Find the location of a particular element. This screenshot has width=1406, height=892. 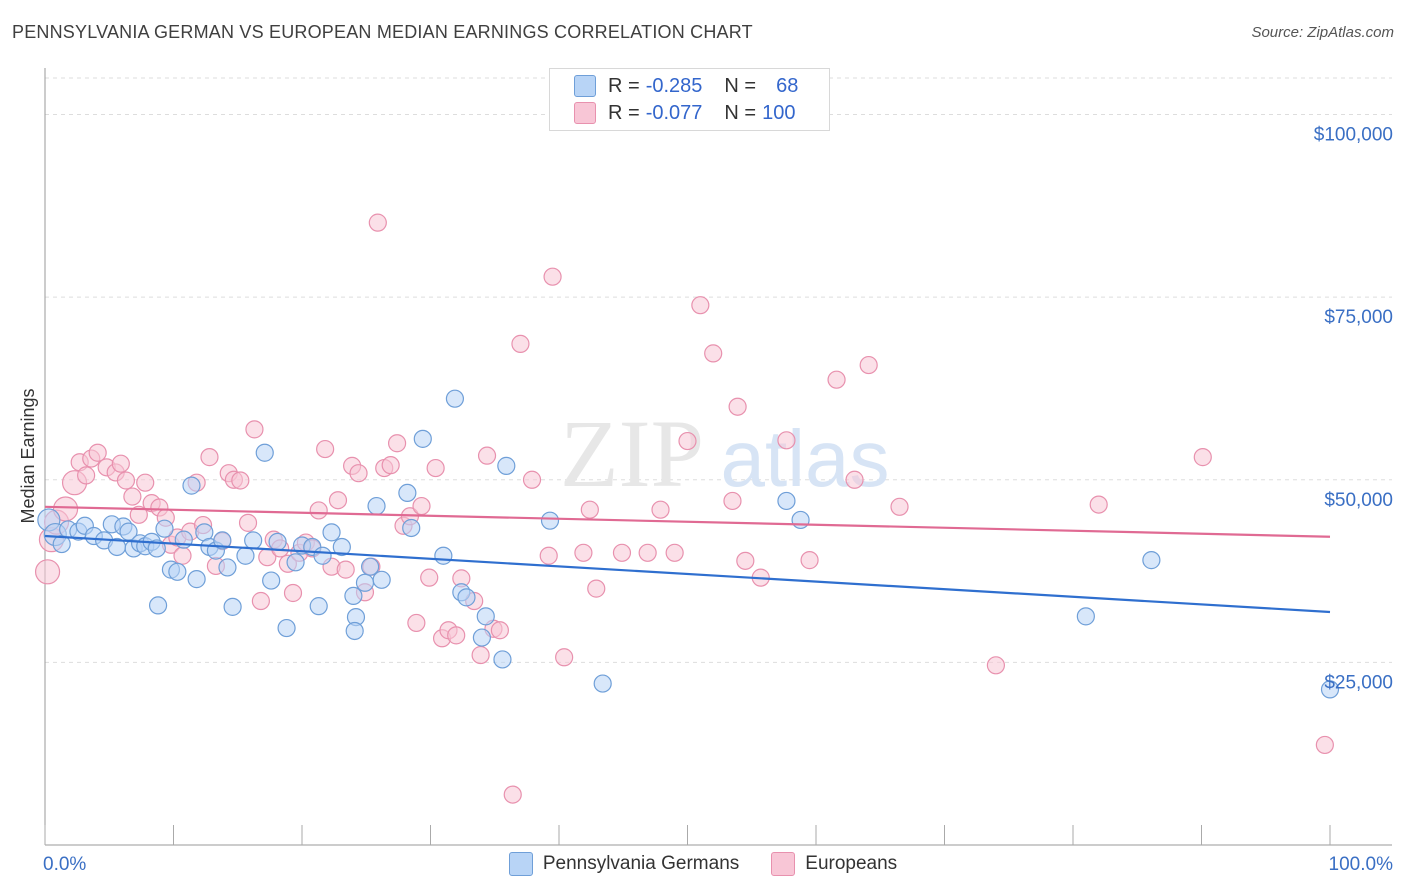

legend-label: Europeans is located at coordinates (851, 863).